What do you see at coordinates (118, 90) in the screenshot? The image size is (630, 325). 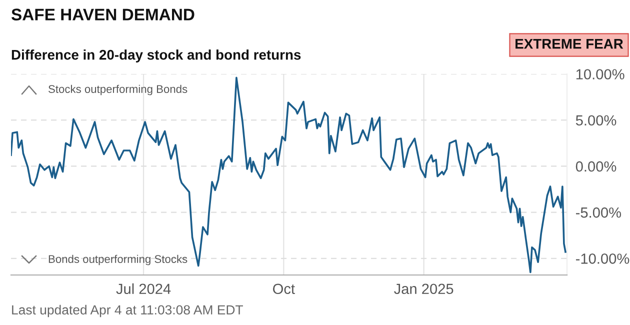 I see `annotation: Stocks outperforming Bonds` at bounding box center [118, 90].